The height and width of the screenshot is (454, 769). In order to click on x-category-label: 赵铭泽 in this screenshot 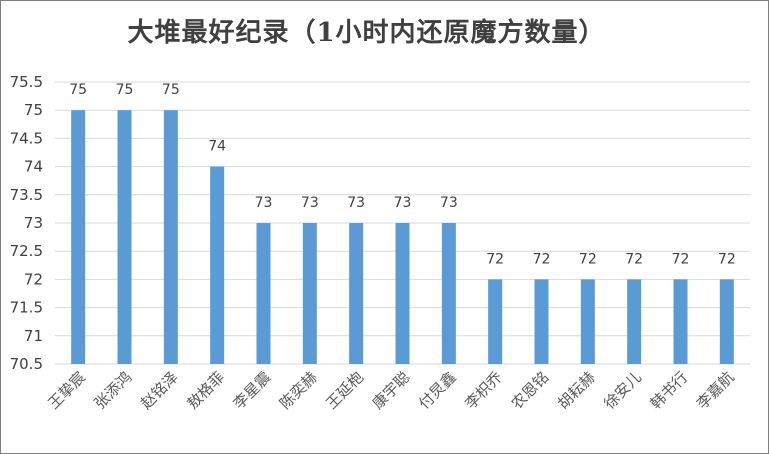, I will do `click(159, 390)`.